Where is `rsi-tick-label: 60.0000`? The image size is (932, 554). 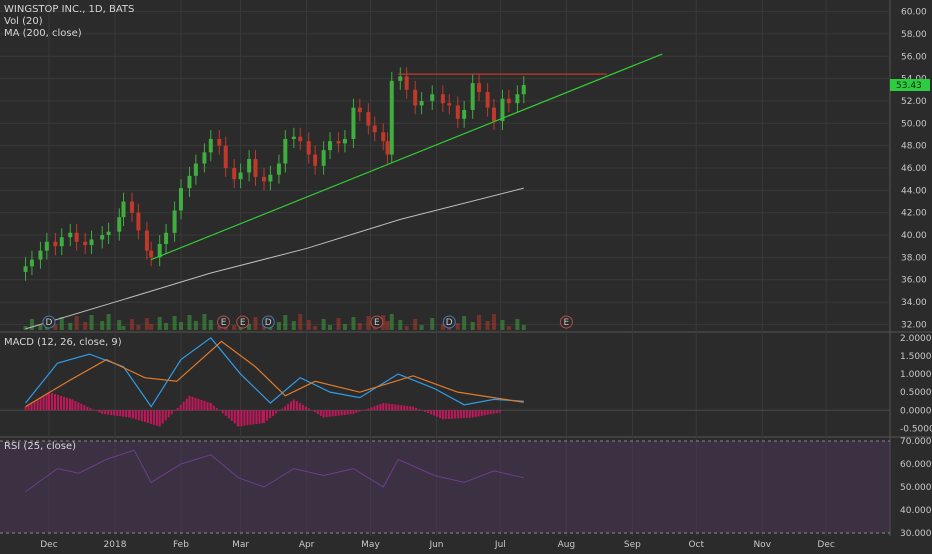 rsi-tick-label: 60.0000 is located at coordinates (916, 465).